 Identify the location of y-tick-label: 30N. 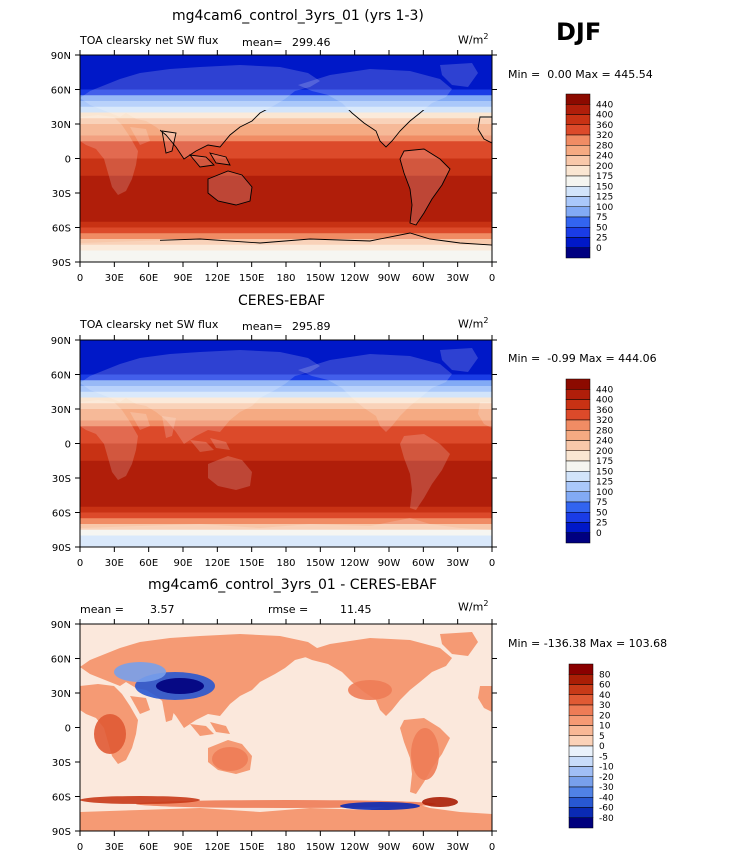
(61, 694).